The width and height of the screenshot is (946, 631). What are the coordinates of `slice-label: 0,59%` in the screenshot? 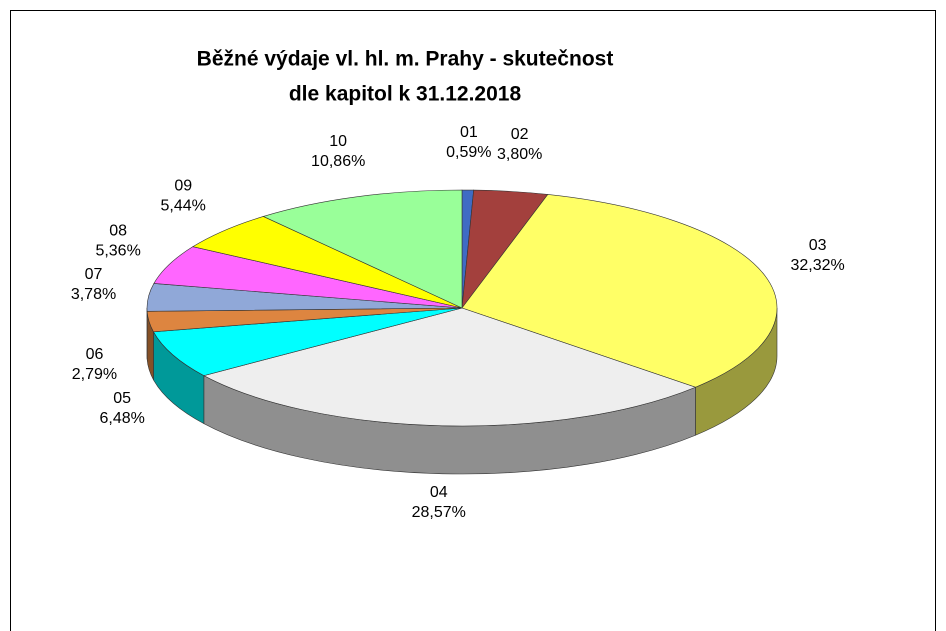 It's located at (468, 152).